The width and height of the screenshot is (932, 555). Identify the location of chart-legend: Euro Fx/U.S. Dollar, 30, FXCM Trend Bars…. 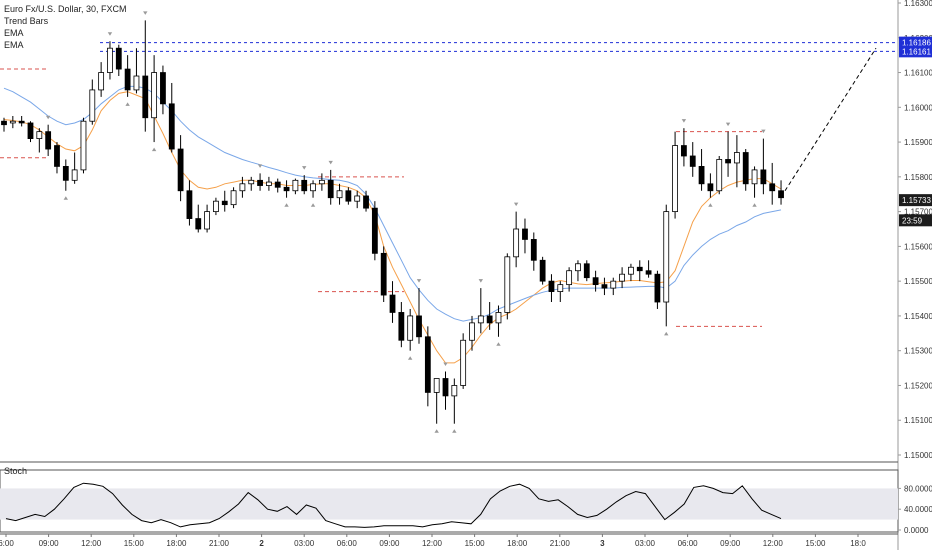
(65, 27).